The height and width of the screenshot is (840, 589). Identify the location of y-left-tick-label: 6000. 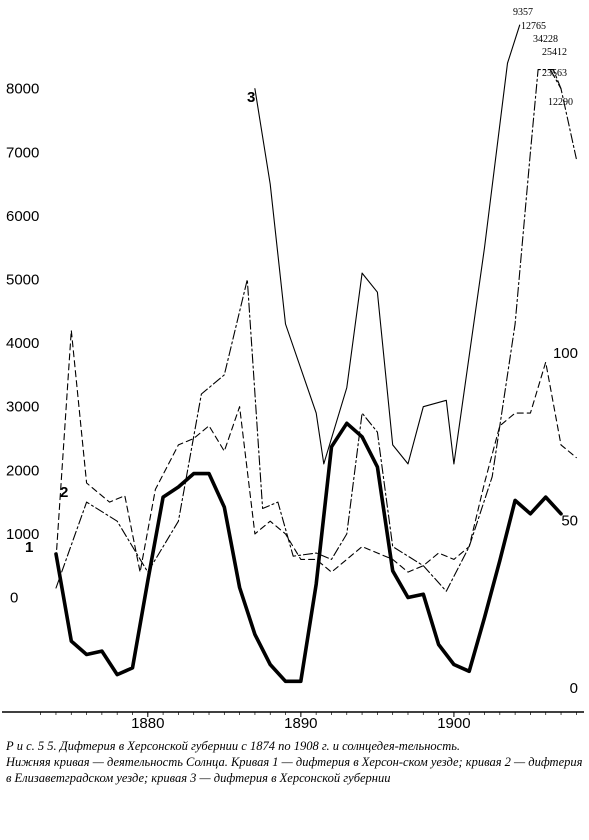
(22, 216).